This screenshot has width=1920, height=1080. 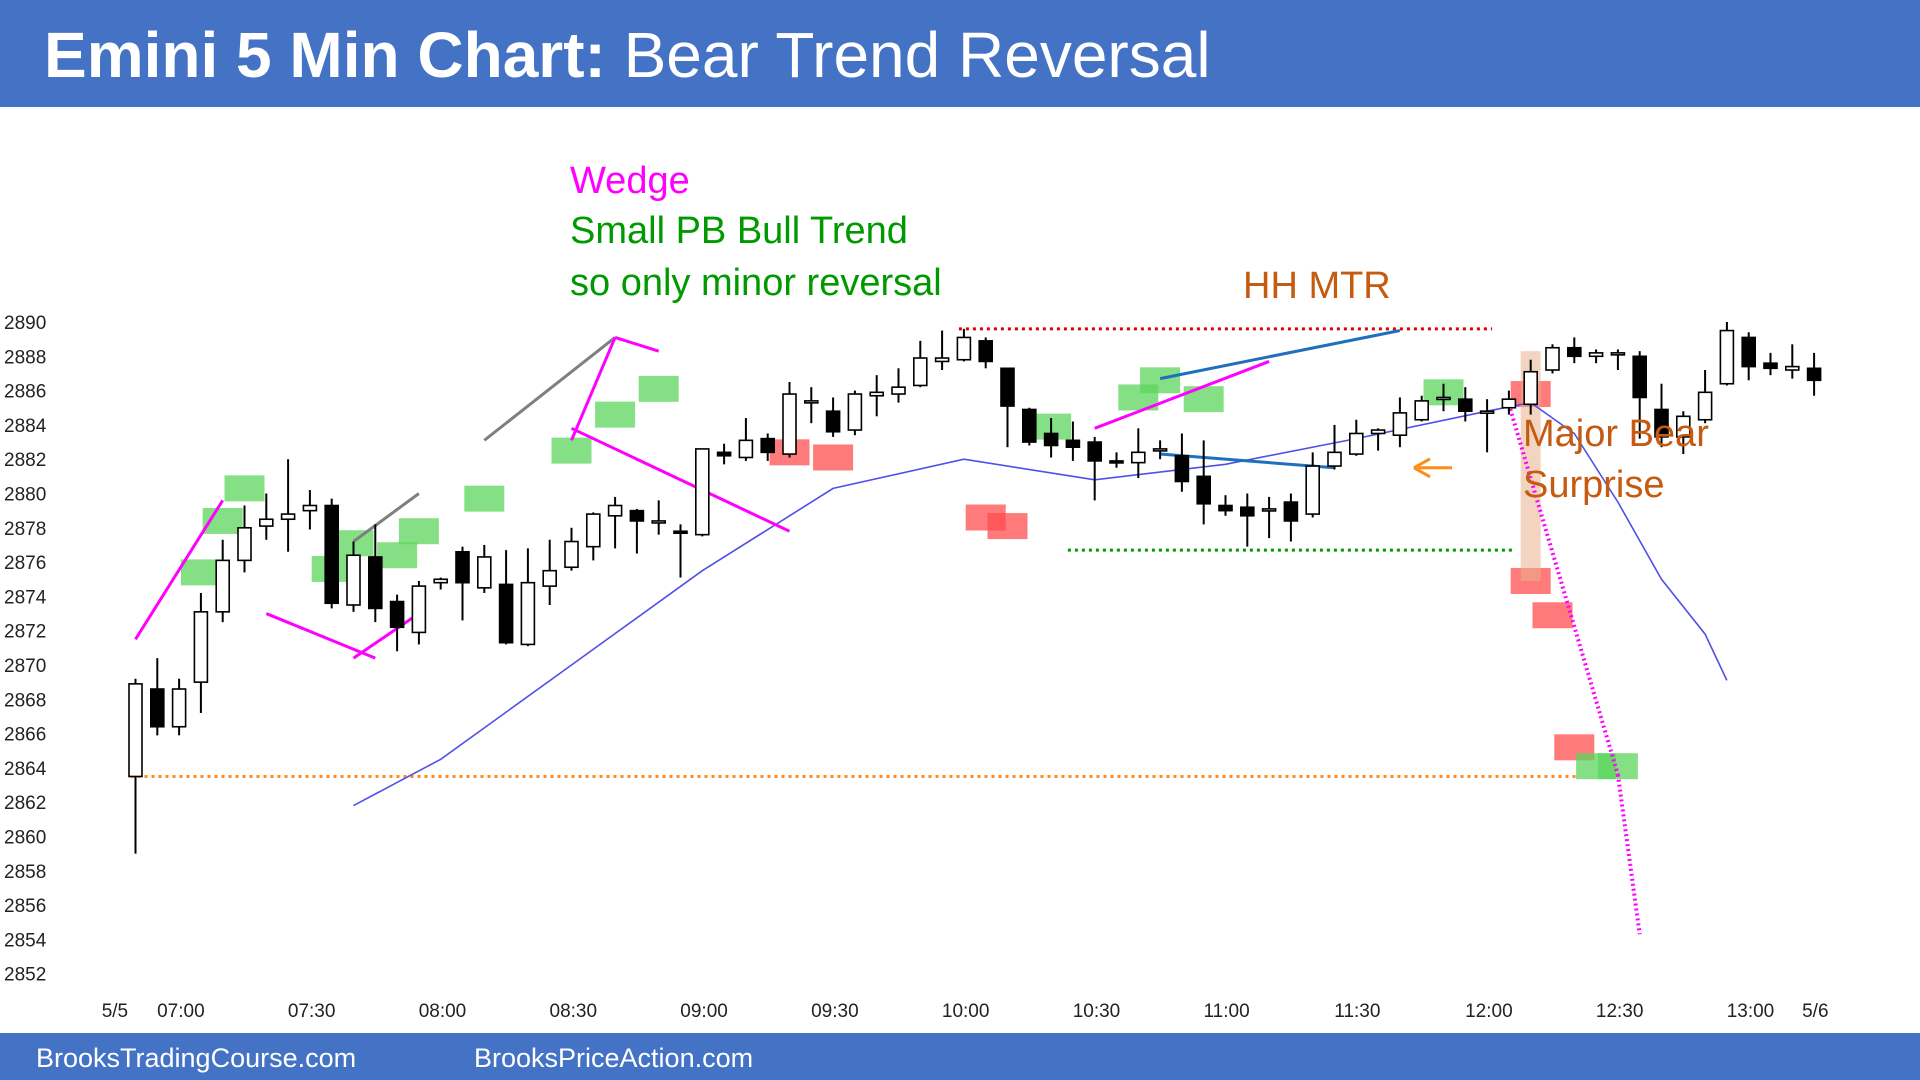 I want to click on small-pb-label-2: so only minor reversal, so click(x=756, y=283).